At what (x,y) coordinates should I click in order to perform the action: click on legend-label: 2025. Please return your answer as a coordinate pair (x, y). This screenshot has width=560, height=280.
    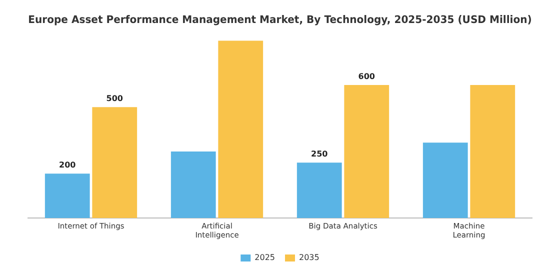
    Looking at the image, I should click on (264, 257).